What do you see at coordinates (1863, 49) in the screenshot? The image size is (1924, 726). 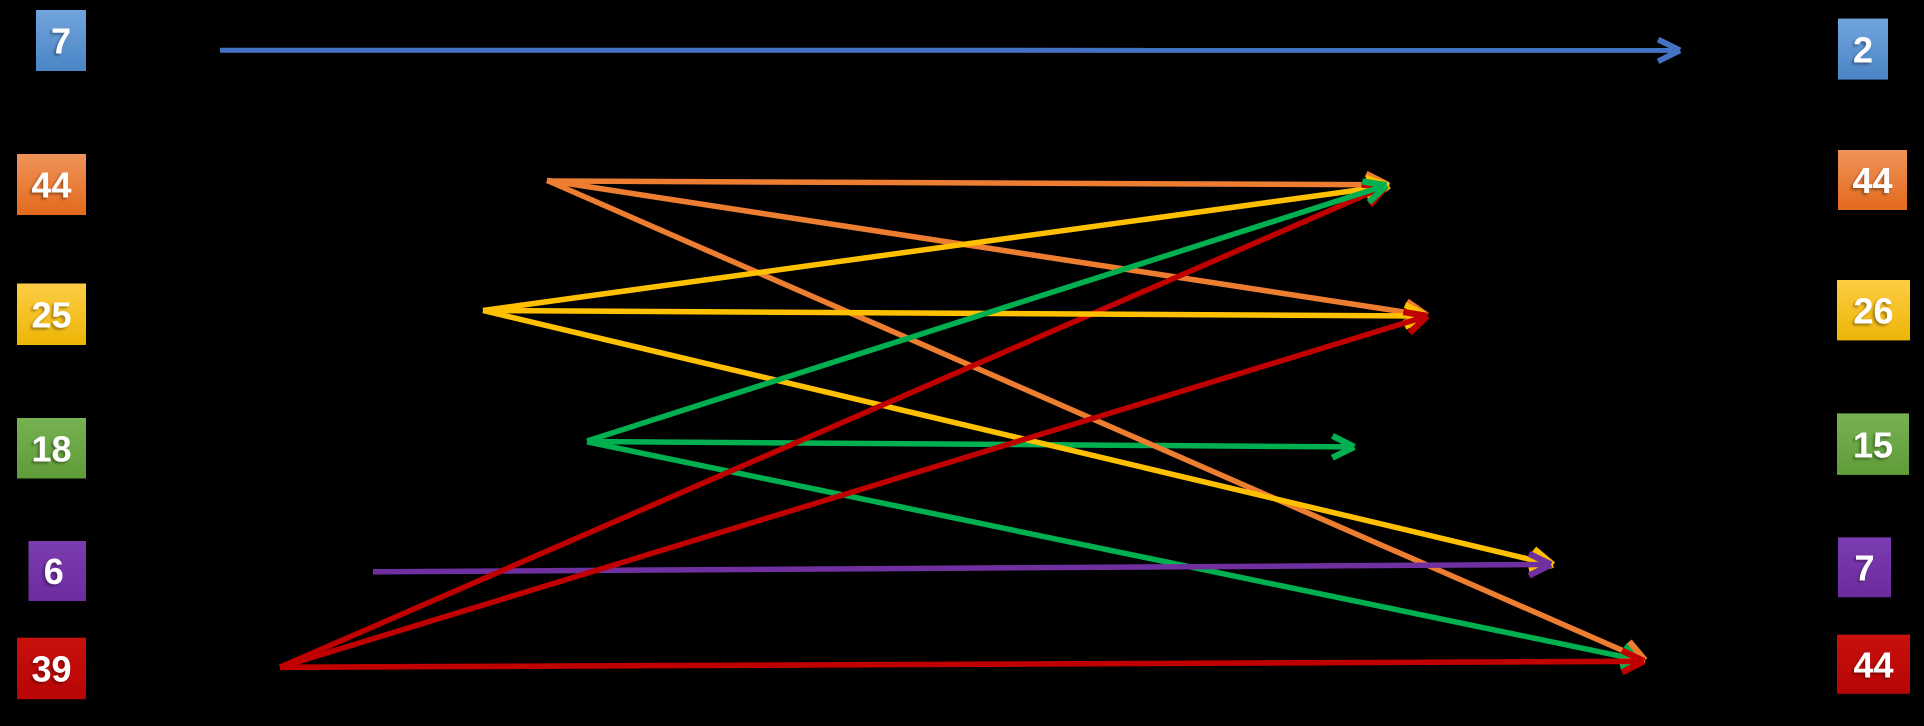 I see `svg-text: 2` at bounding box center [1863, 49].